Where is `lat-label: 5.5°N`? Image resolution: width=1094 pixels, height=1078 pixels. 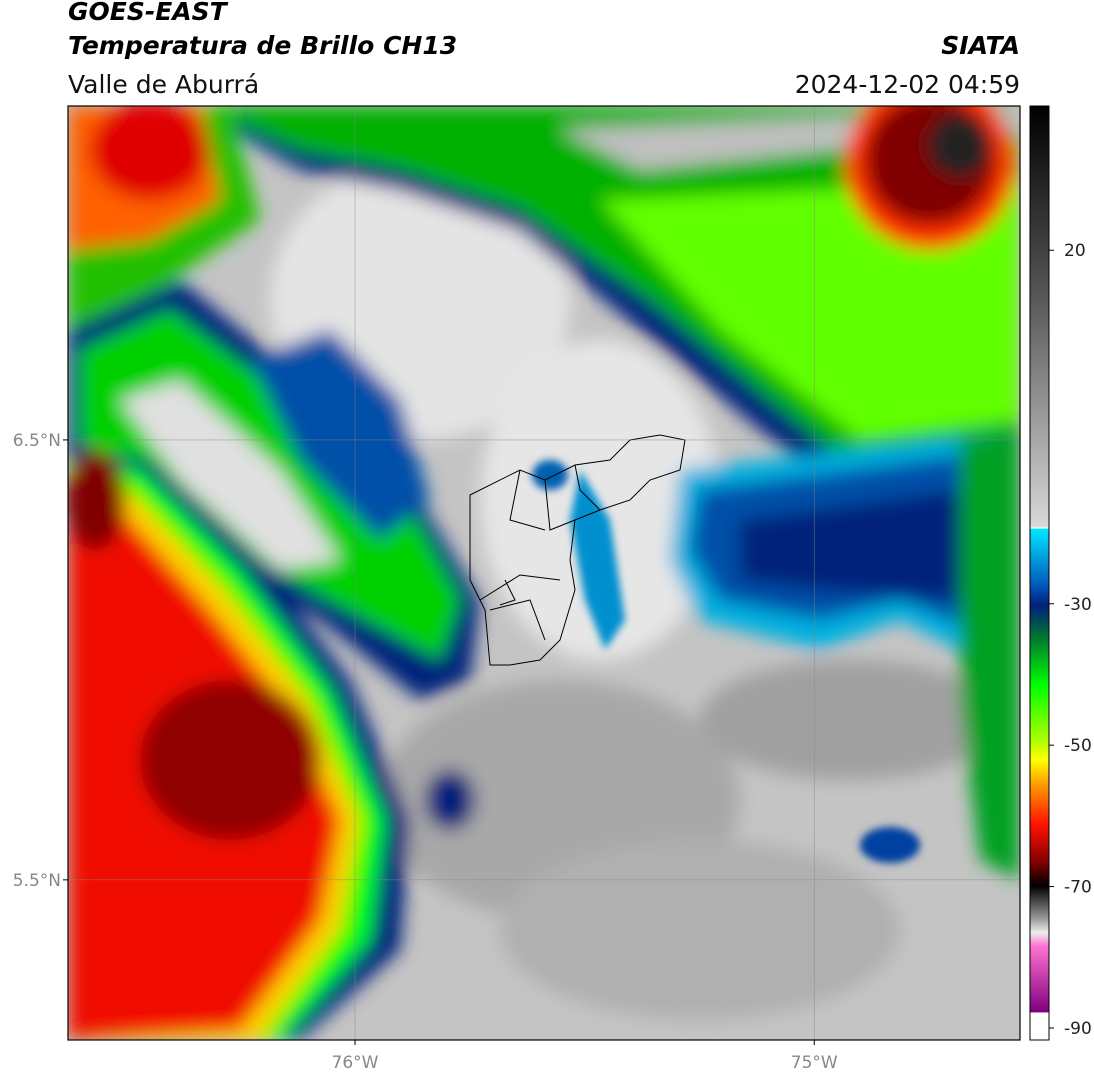
lat-label: 5.5°N is located at coordinates (37, 881).